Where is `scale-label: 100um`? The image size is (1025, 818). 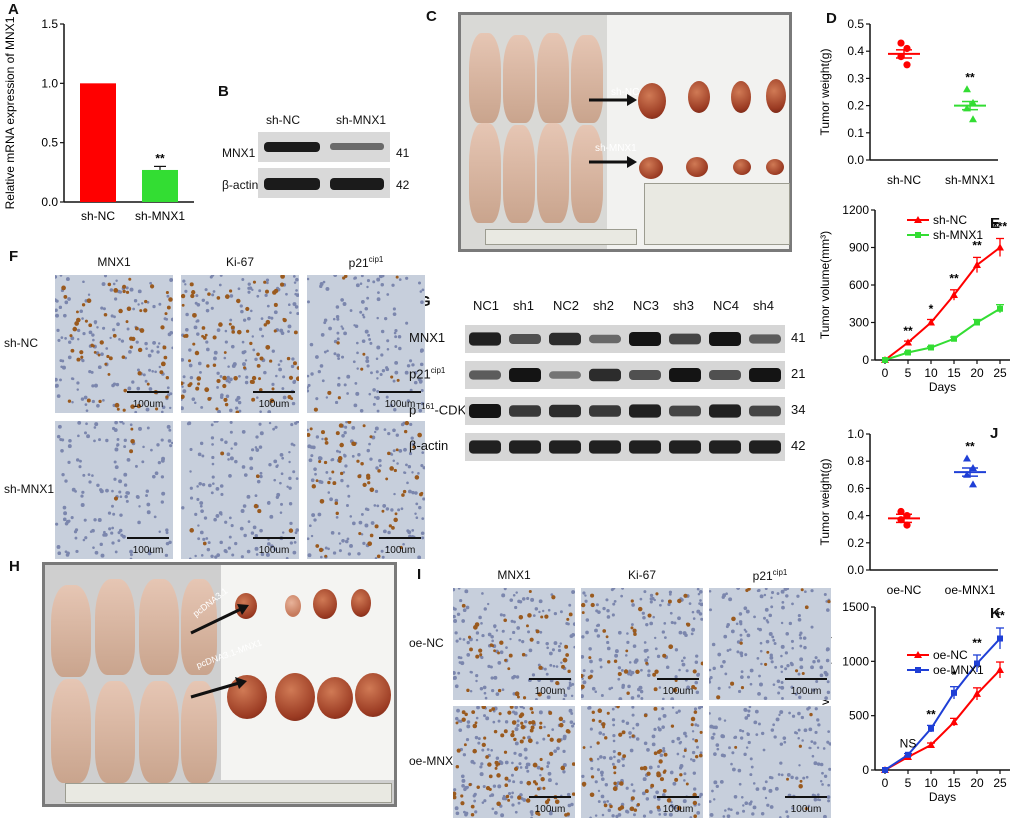 scale-label: 100um is located at coordinates (148, 550).